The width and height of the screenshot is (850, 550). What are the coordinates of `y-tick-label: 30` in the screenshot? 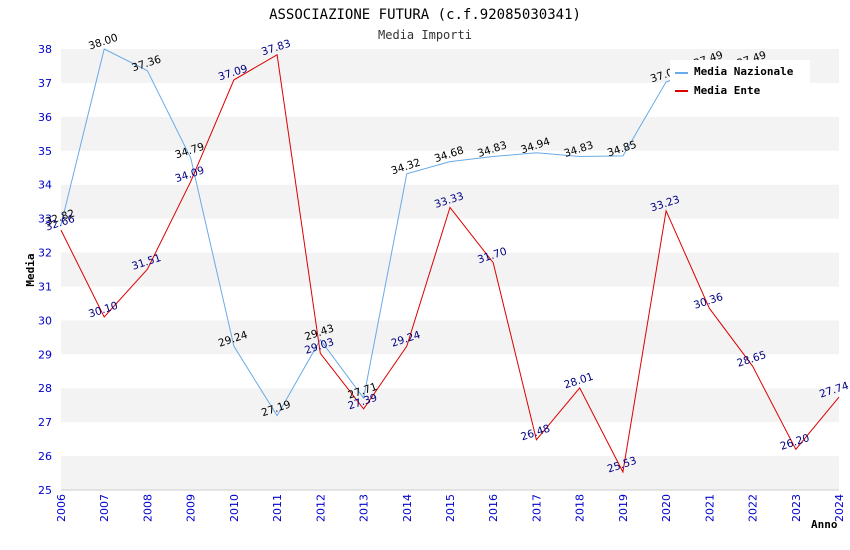 It's located at (45, 320).